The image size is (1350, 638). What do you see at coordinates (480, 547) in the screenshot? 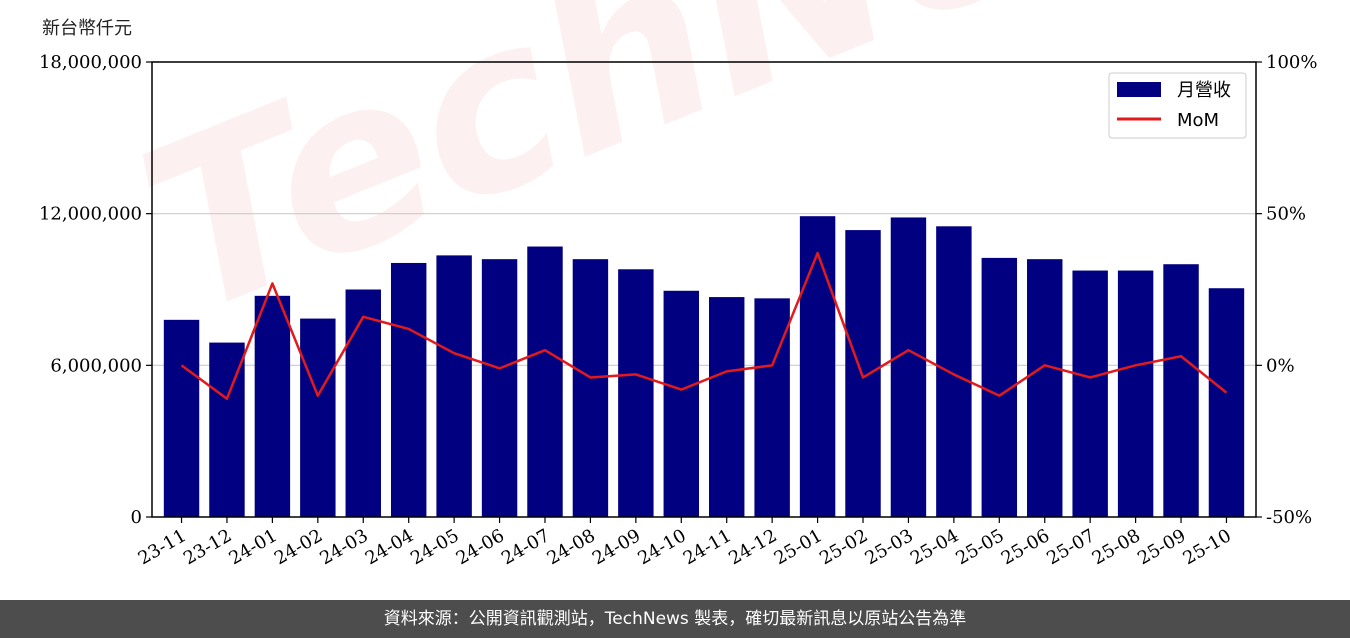
I see `x-tick-label: 24-06` at bounding box center [480, 547].